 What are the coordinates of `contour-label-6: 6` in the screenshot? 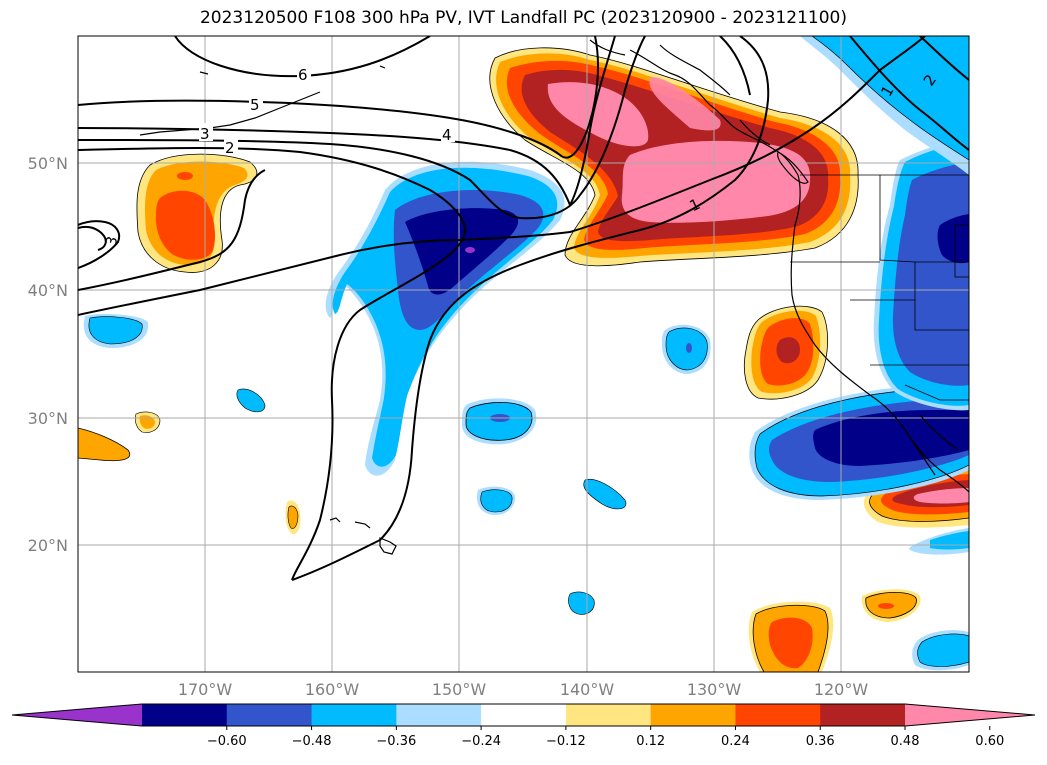 It's located at (303, 75).